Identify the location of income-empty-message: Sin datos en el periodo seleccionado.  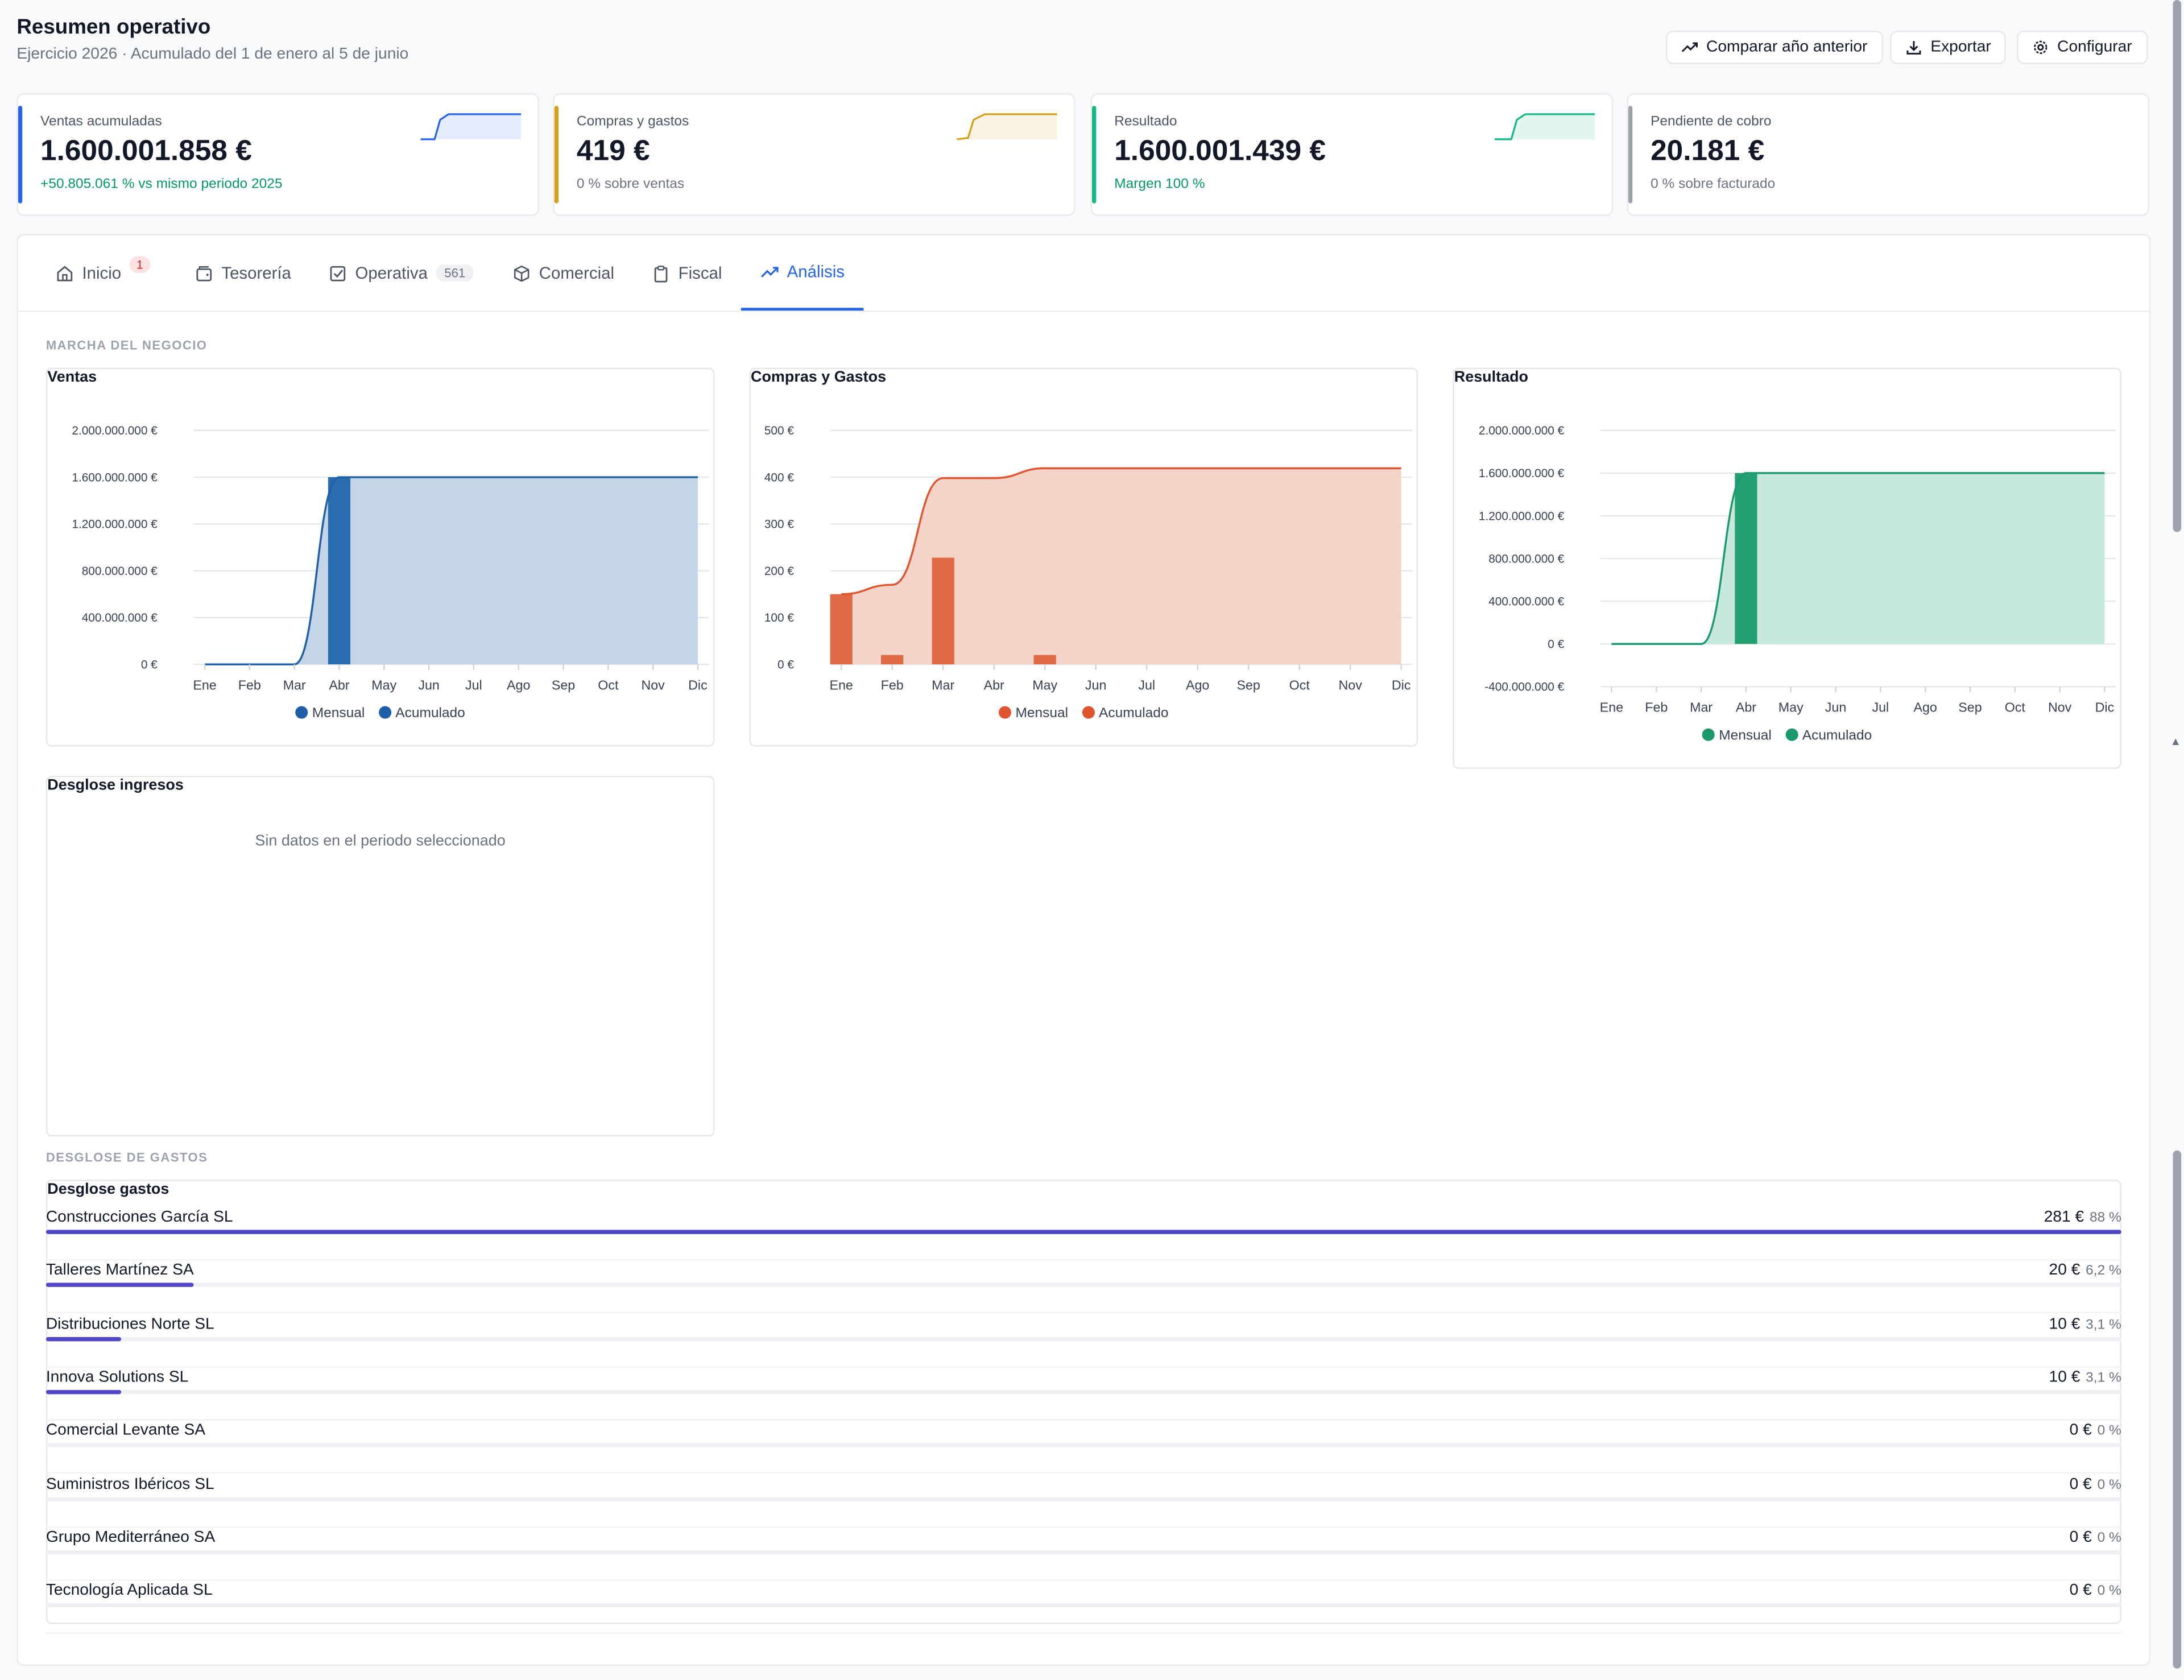
(380, 841).